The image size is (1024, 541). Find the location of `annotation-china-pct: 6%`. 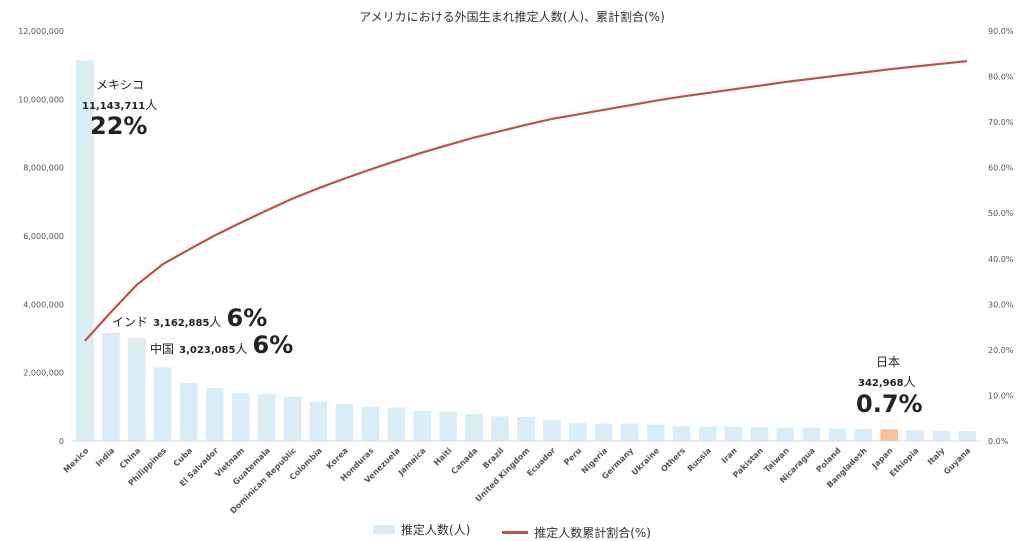

annotation-china-pct: 6% is located at coordinates (273, 345).